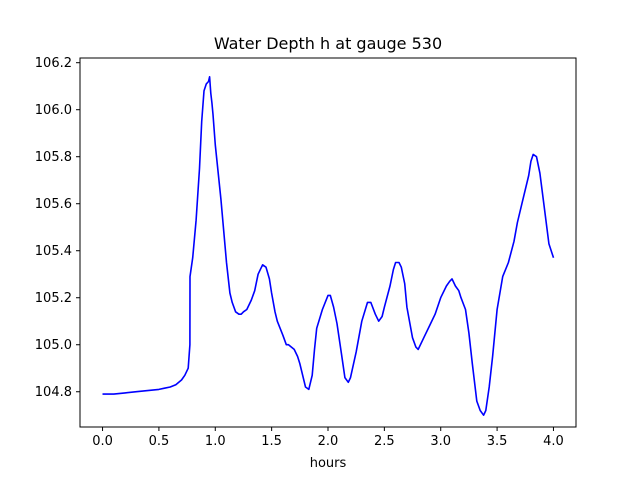  I want to click on x-tick-label: 3.0, so click(440, 441).